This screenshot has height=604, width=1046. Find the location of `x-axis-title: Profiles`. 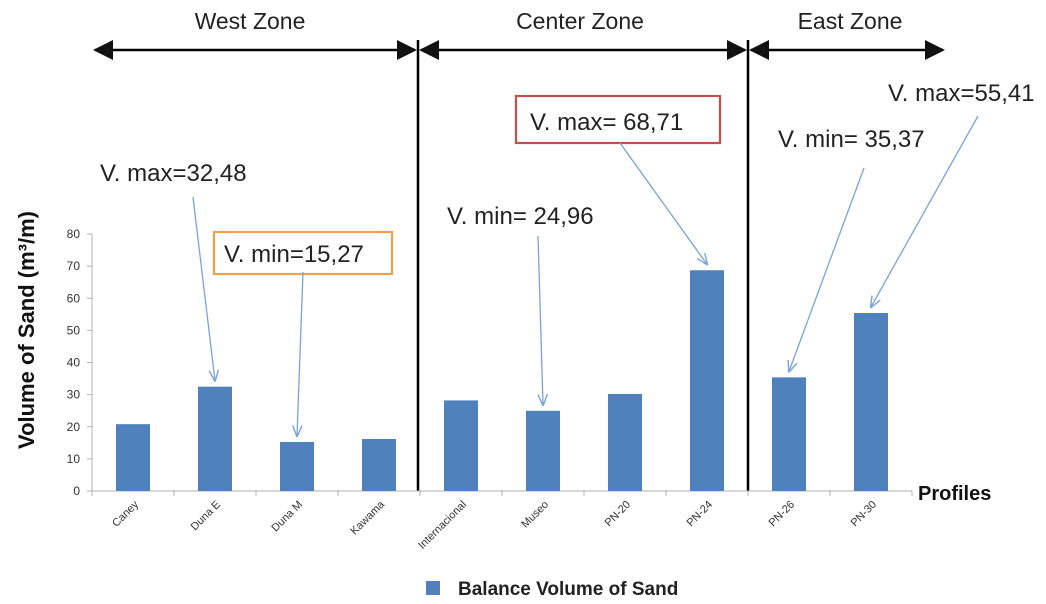

x-axis-title: Profiles is located at coordinates (954, 494).